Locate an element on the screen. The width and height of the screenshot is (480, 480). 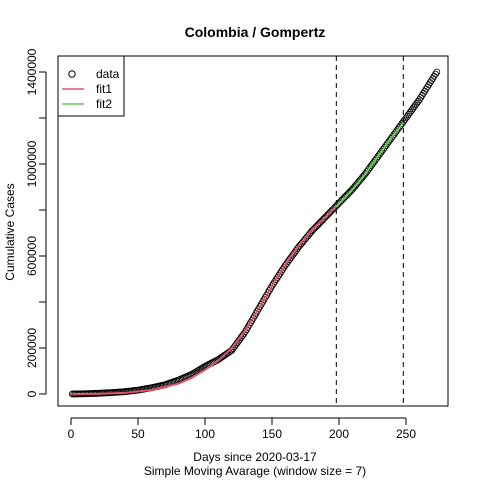
y-axis-label: Cumulative Cases is located at coordinates (10, 231).